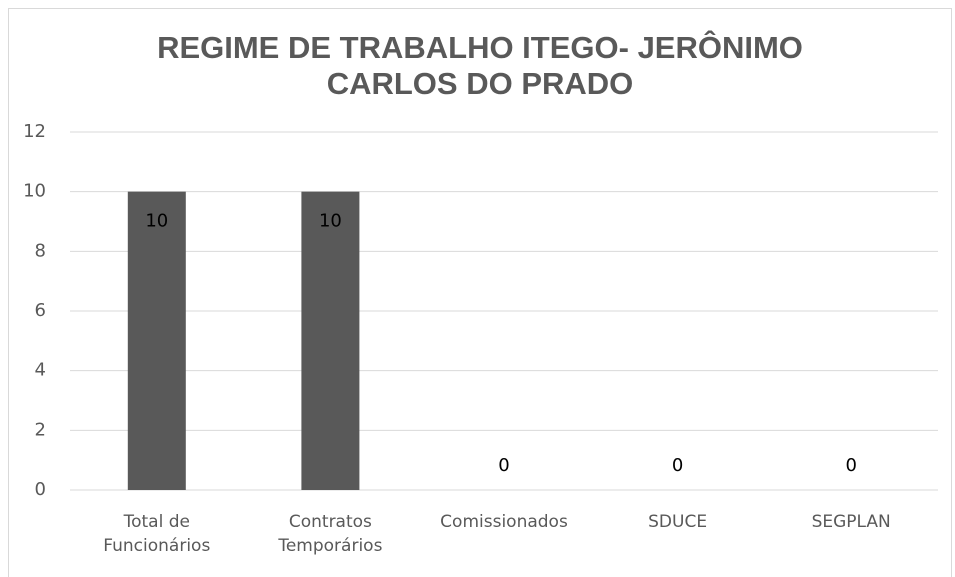  I want to click on y-tick-label: 6, so click(40, 310).